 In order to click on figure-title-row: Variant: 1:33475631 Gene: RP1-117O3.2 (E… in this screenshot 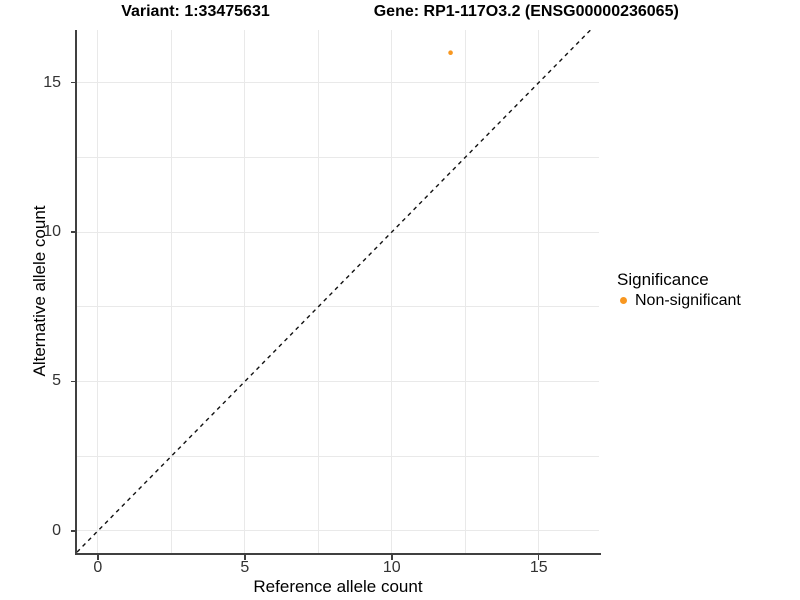, I will do `click(400, 12)`.